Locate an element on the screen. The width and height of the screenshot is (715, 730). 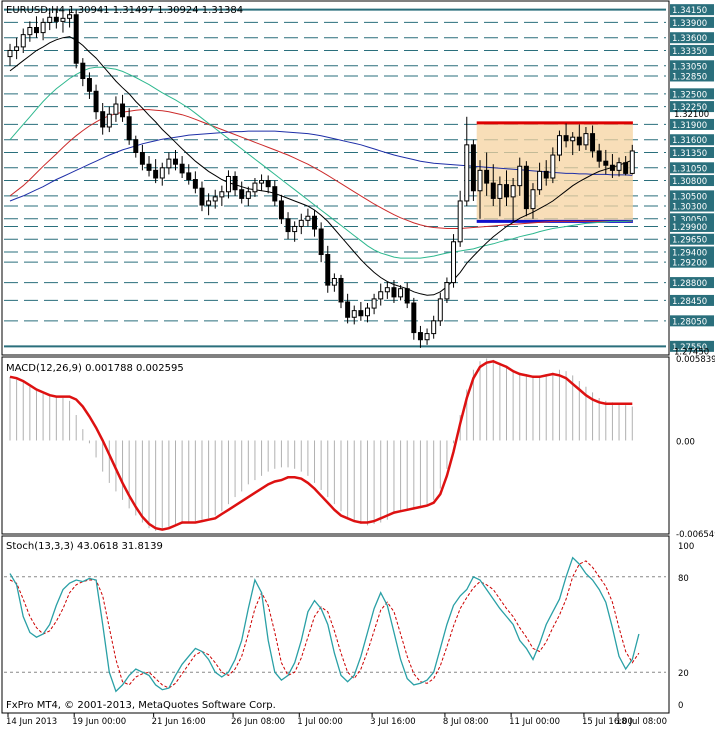
price-level-label: 1.29650 is located at coordinates (689, 241).